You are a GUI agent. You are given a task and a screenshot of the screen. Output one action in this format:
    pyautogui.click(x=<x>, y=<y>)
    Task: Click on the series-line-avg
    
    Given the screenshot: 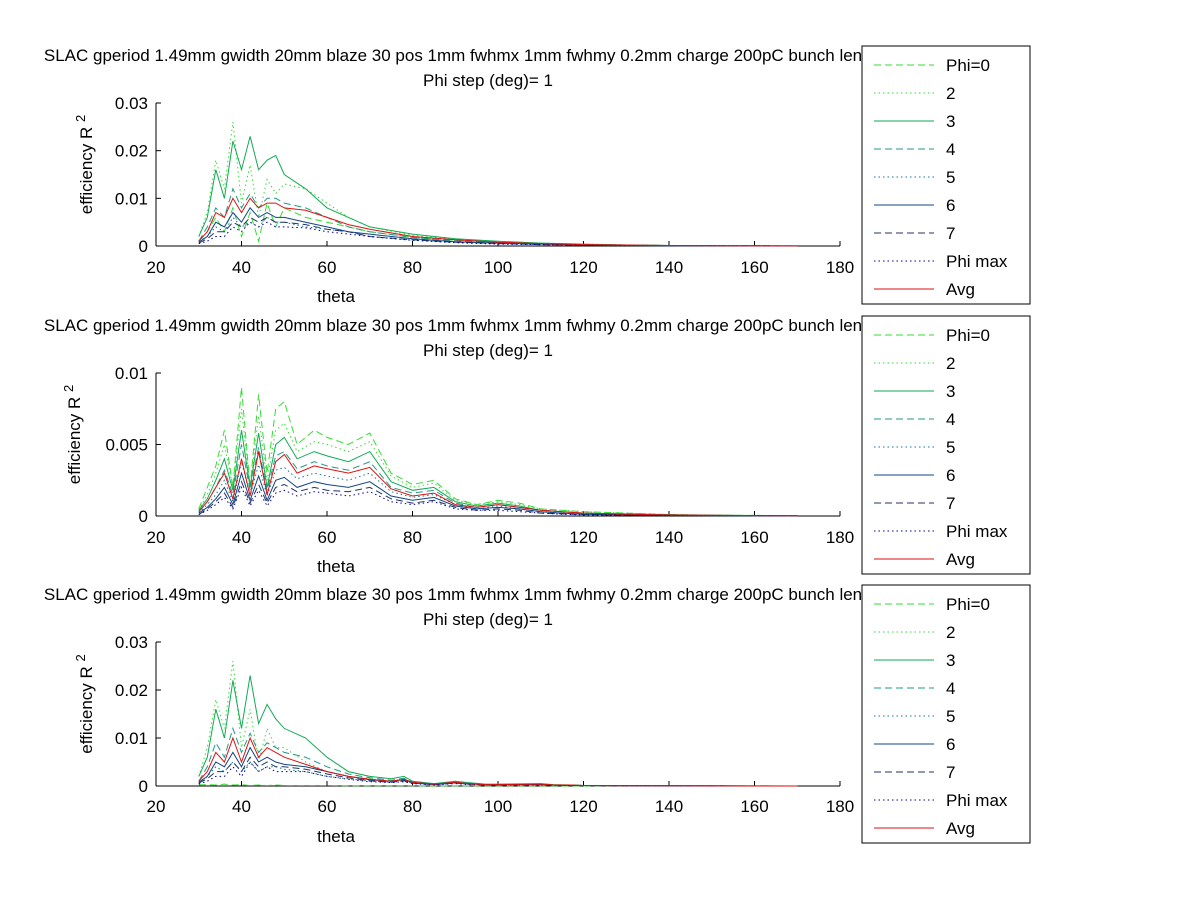 What is the action you would take?
    pyautogui.click(x=498, y=222)
    